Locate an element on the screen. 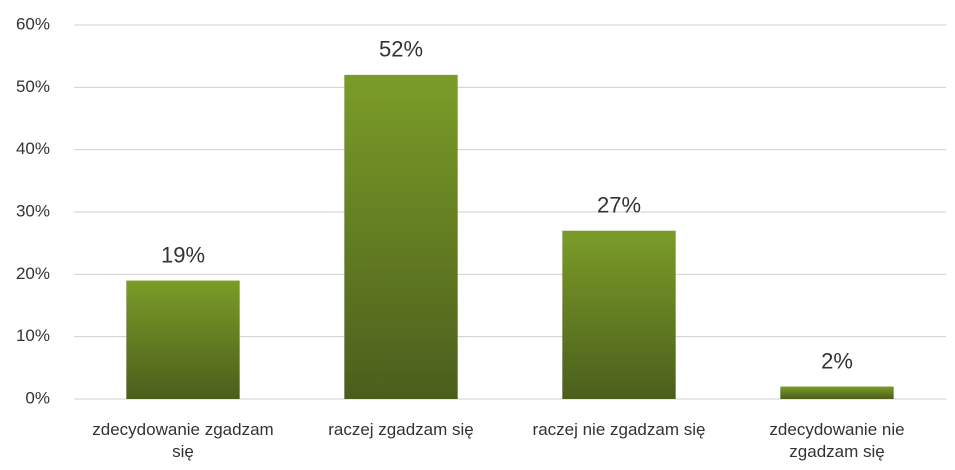 The width and height of the screenshot is (955, 470). value-label: 2% is located at coordinates (837, 360).